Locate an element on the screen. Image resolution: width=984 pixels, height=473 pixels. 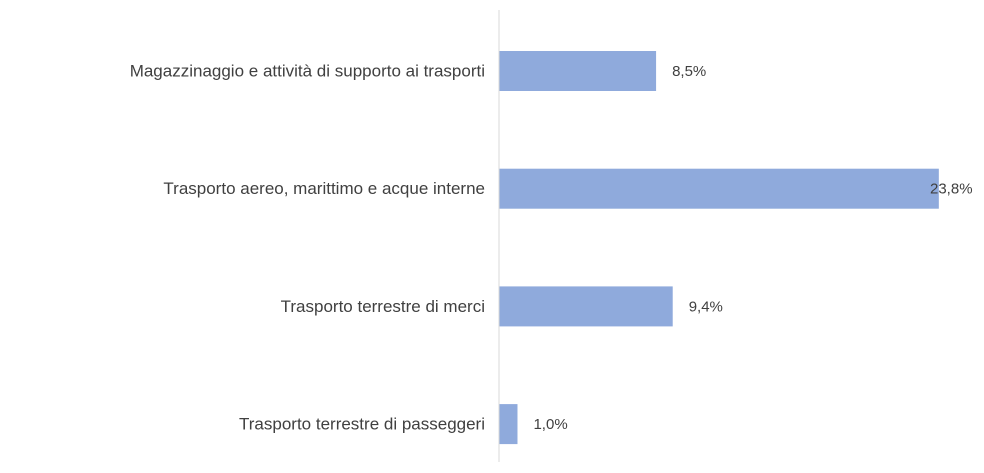
value-label: 9,4% is located at coordinates (706, 306).